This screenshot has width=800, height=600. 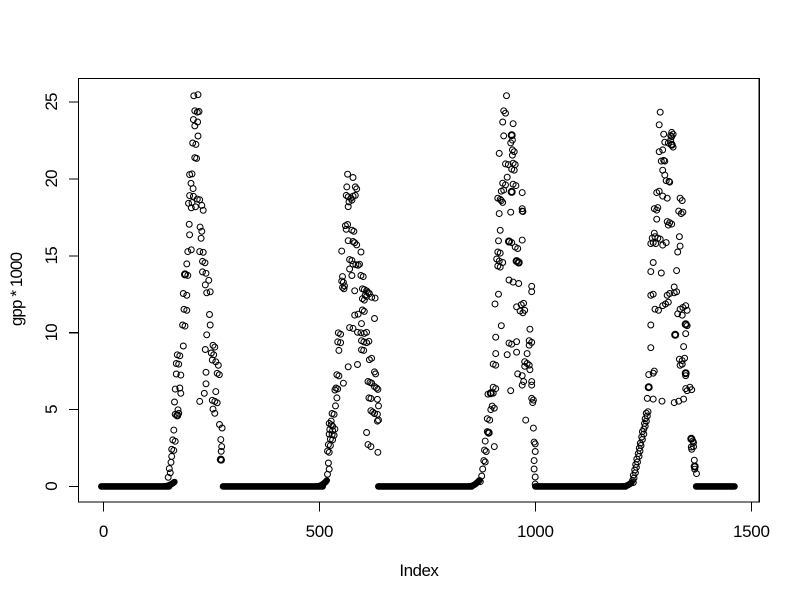 I want to click on svg-text: 500, so click(x=319, y=531).